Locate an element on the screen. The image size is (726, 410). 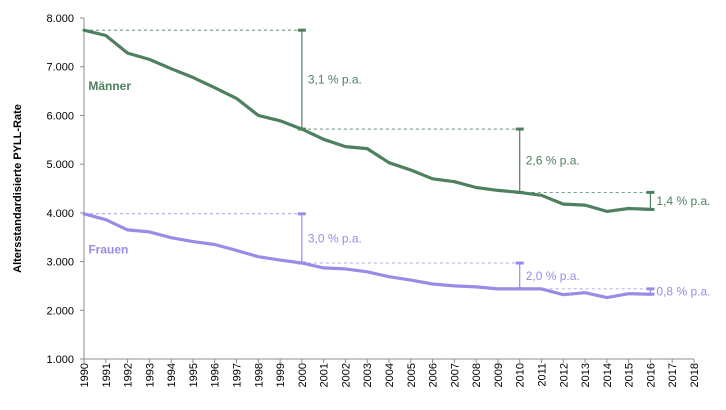
rate-label: 2,6 % p.a. is located at coordinates (553, 161).